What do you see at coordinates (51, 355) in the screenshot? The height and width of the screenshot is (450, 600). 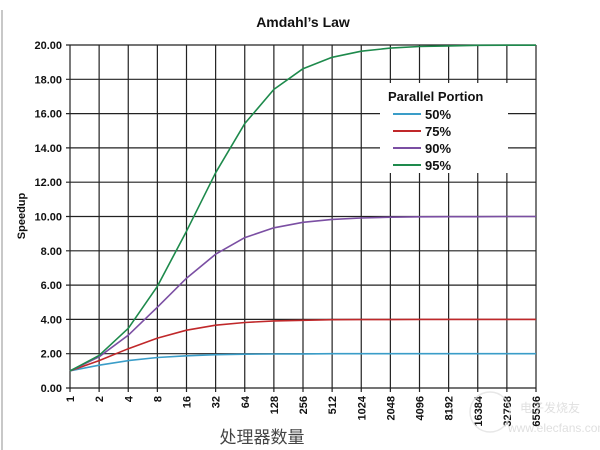 I see `y-tick-label: 2.00` at bounding box center [51, 355].